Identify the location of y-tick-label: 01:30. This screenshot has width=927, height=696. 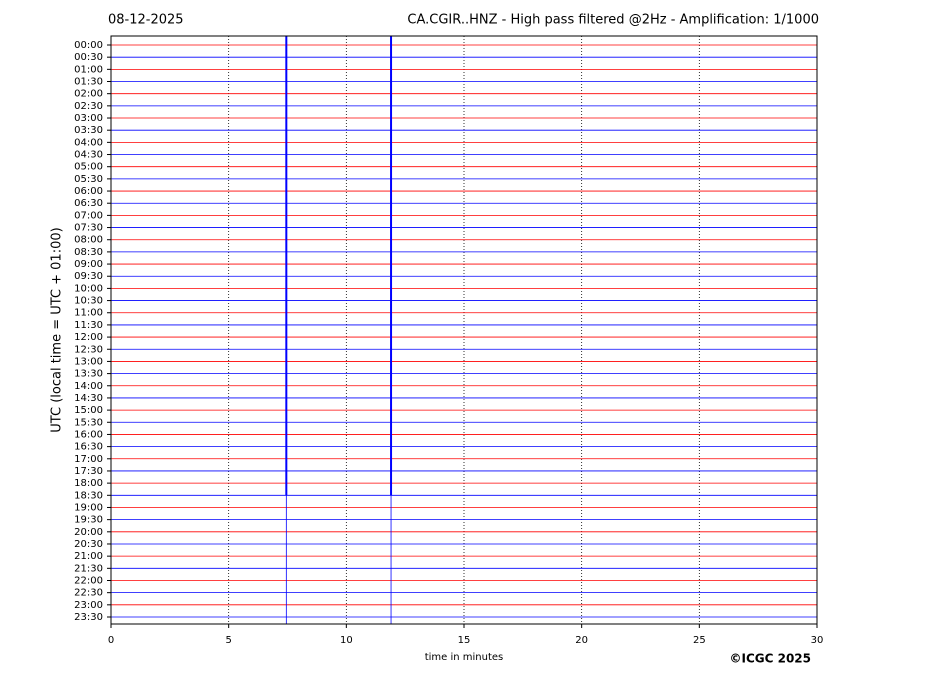
(88, 82).